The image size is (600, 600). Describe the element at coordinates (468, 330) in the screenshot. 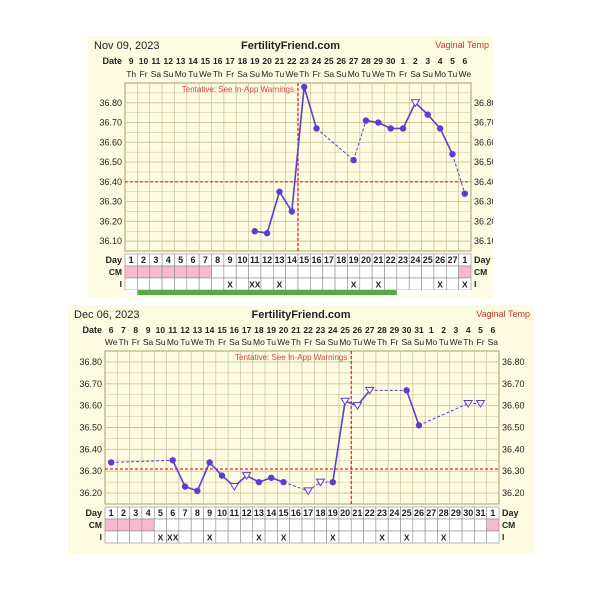

I see `date-tick: 4` at that location.